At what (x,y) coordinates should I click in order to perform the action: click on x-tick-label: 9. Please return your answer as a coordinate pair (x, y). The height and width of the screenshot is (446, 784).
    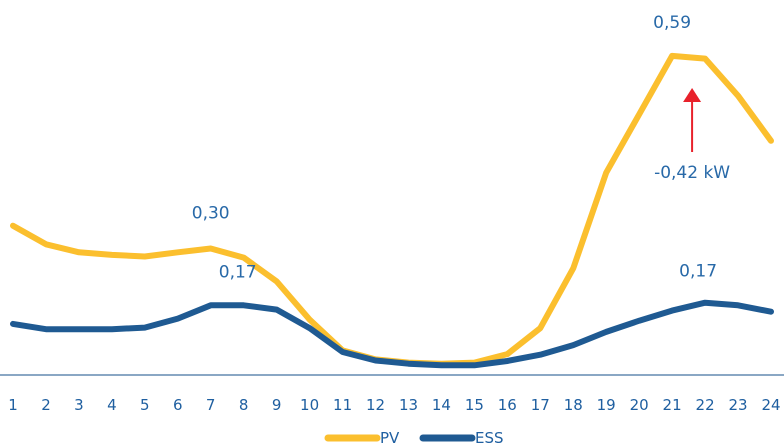
    Looking at the image, I should click on (277, 405).